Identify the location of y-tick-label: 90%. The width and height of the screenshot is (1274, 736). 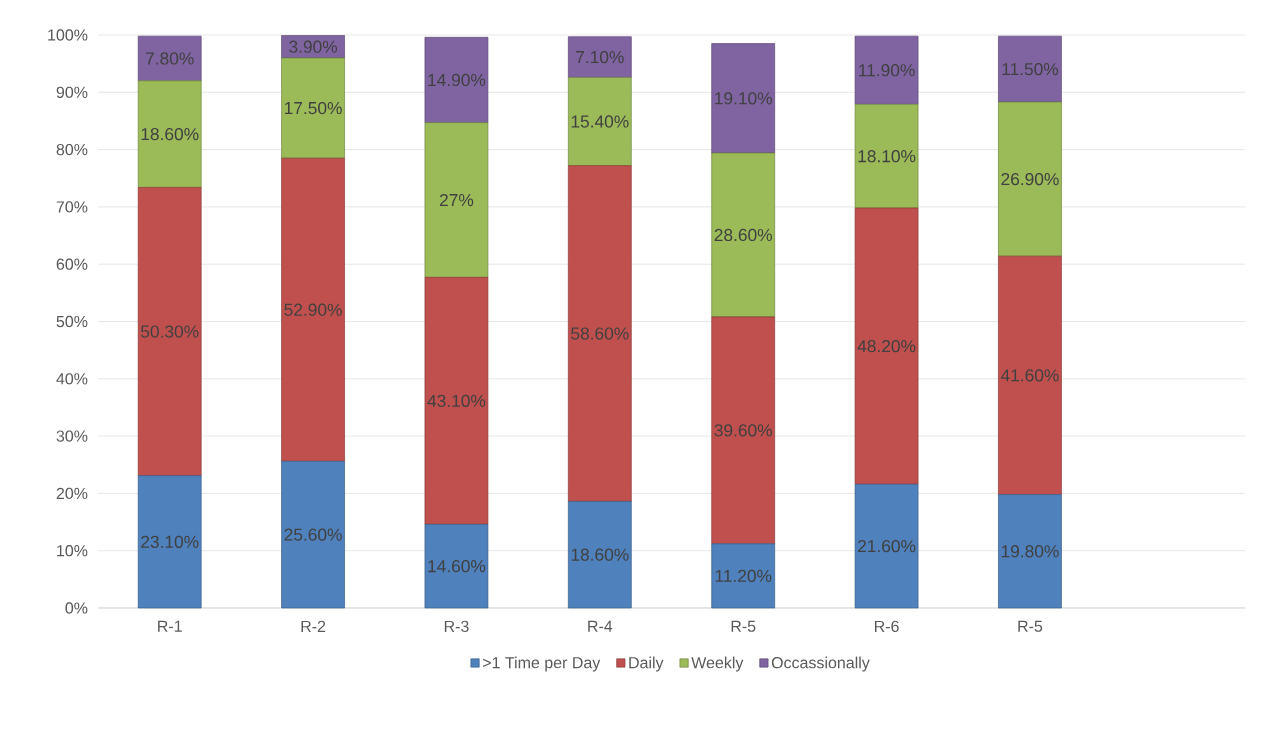
(72, 92).